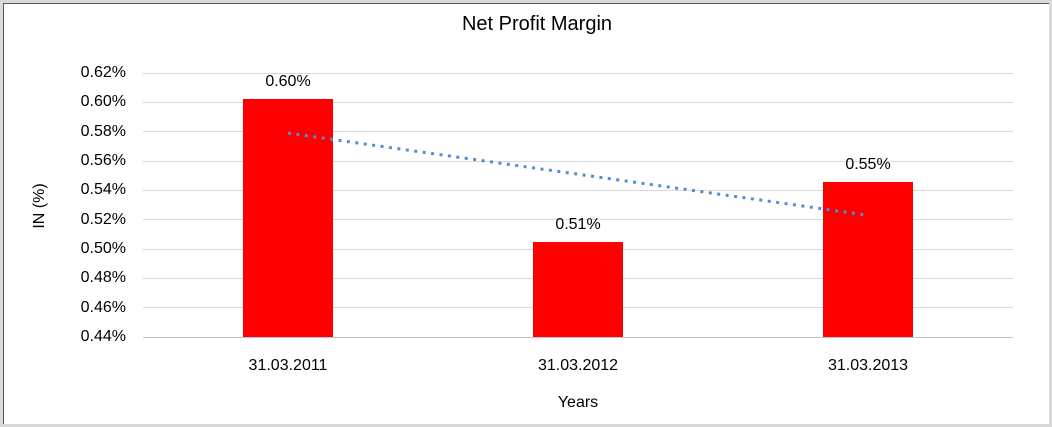 Image resolution: width=1052 pixels, height=427 pixels. I want to click on bar-31.03.2012, so click(578, 289).